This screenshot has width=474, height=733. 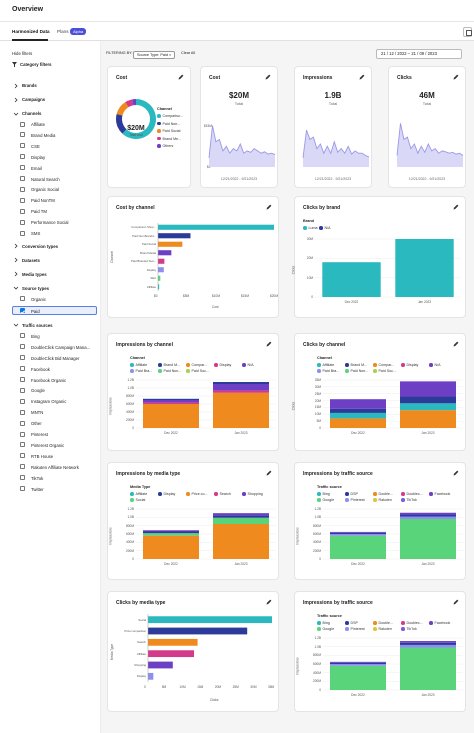 What do you see at coordinates (62, 113) in the screenshot?
I see `filter-group-2: Channels` at bounding box center [62, 113].